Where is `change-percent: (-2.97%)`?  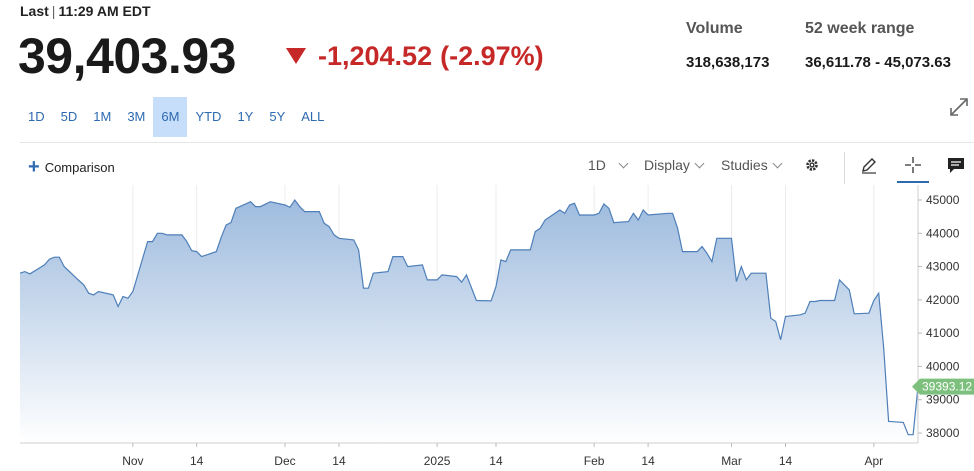 change-percent: (-2.97%) is located at coordinates (492, 56).